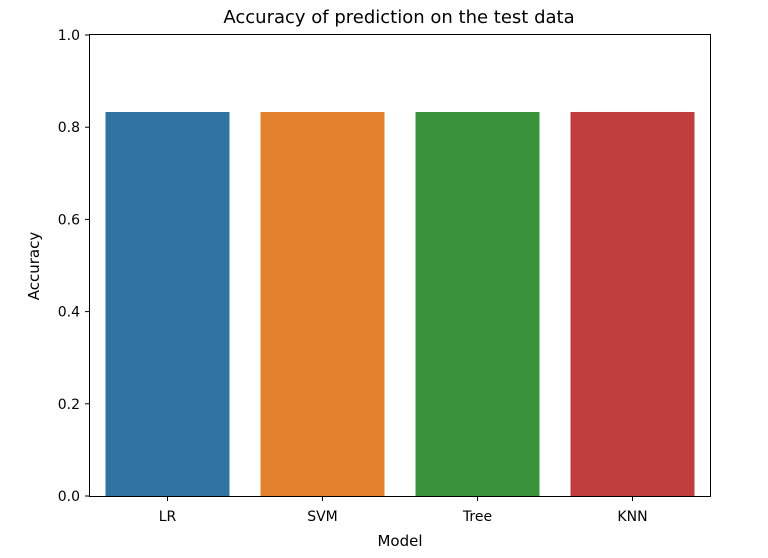  I want to click on y-axis-ticks: 0.0 0.2 0.4 0.6 0.8 1.0, so click(74, 266).